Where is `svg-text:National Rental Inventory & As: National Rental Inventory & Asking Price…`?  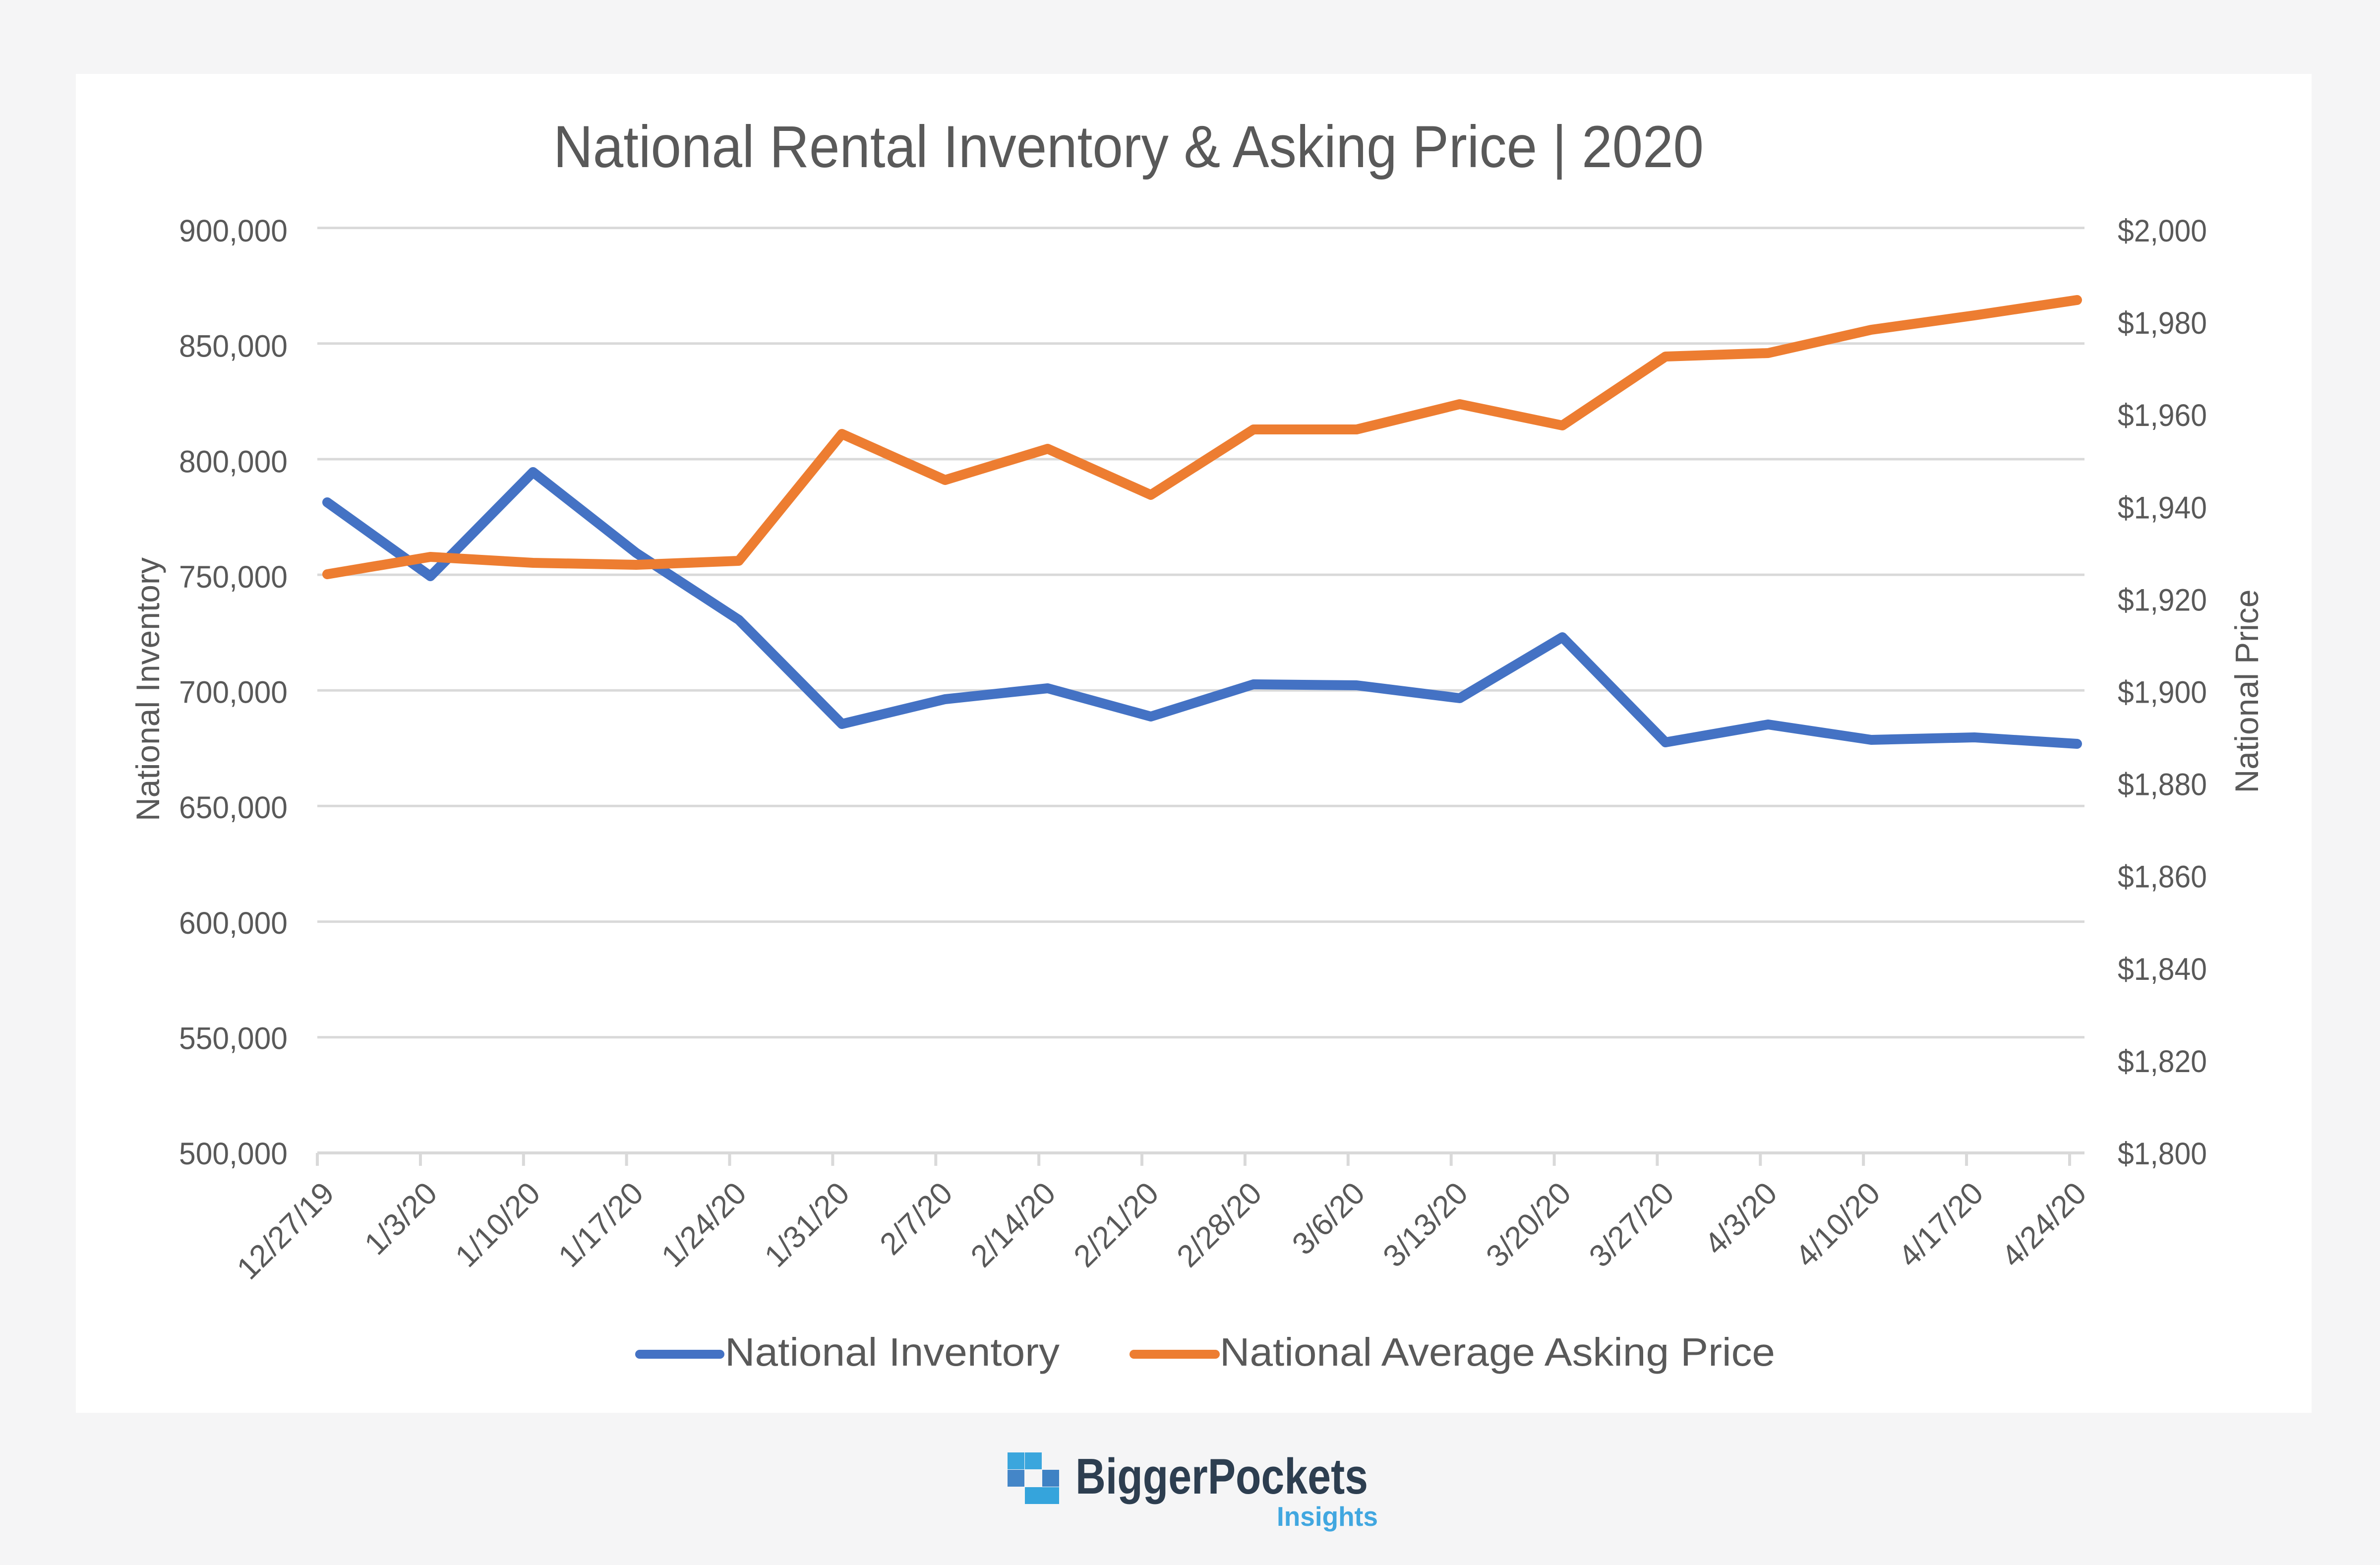 svg-text:National Rental Inventory & As: National Rental Inventory & Asking Price… is located at coordinates (1128, 147).